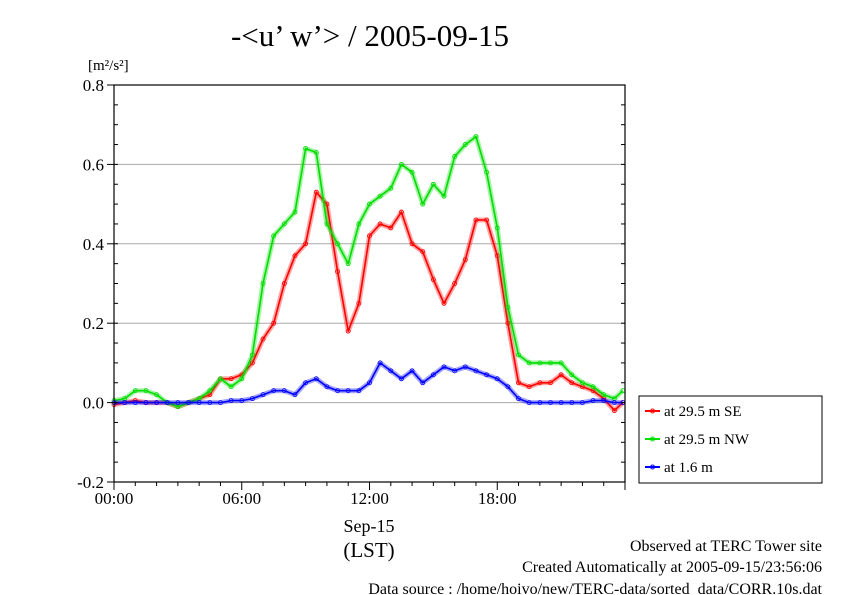 This screenshot has width=842, height=595. Describe the element at coordinates (688, 468) in the screenshot. I see `legend-label: at 1.6 m` at that location.